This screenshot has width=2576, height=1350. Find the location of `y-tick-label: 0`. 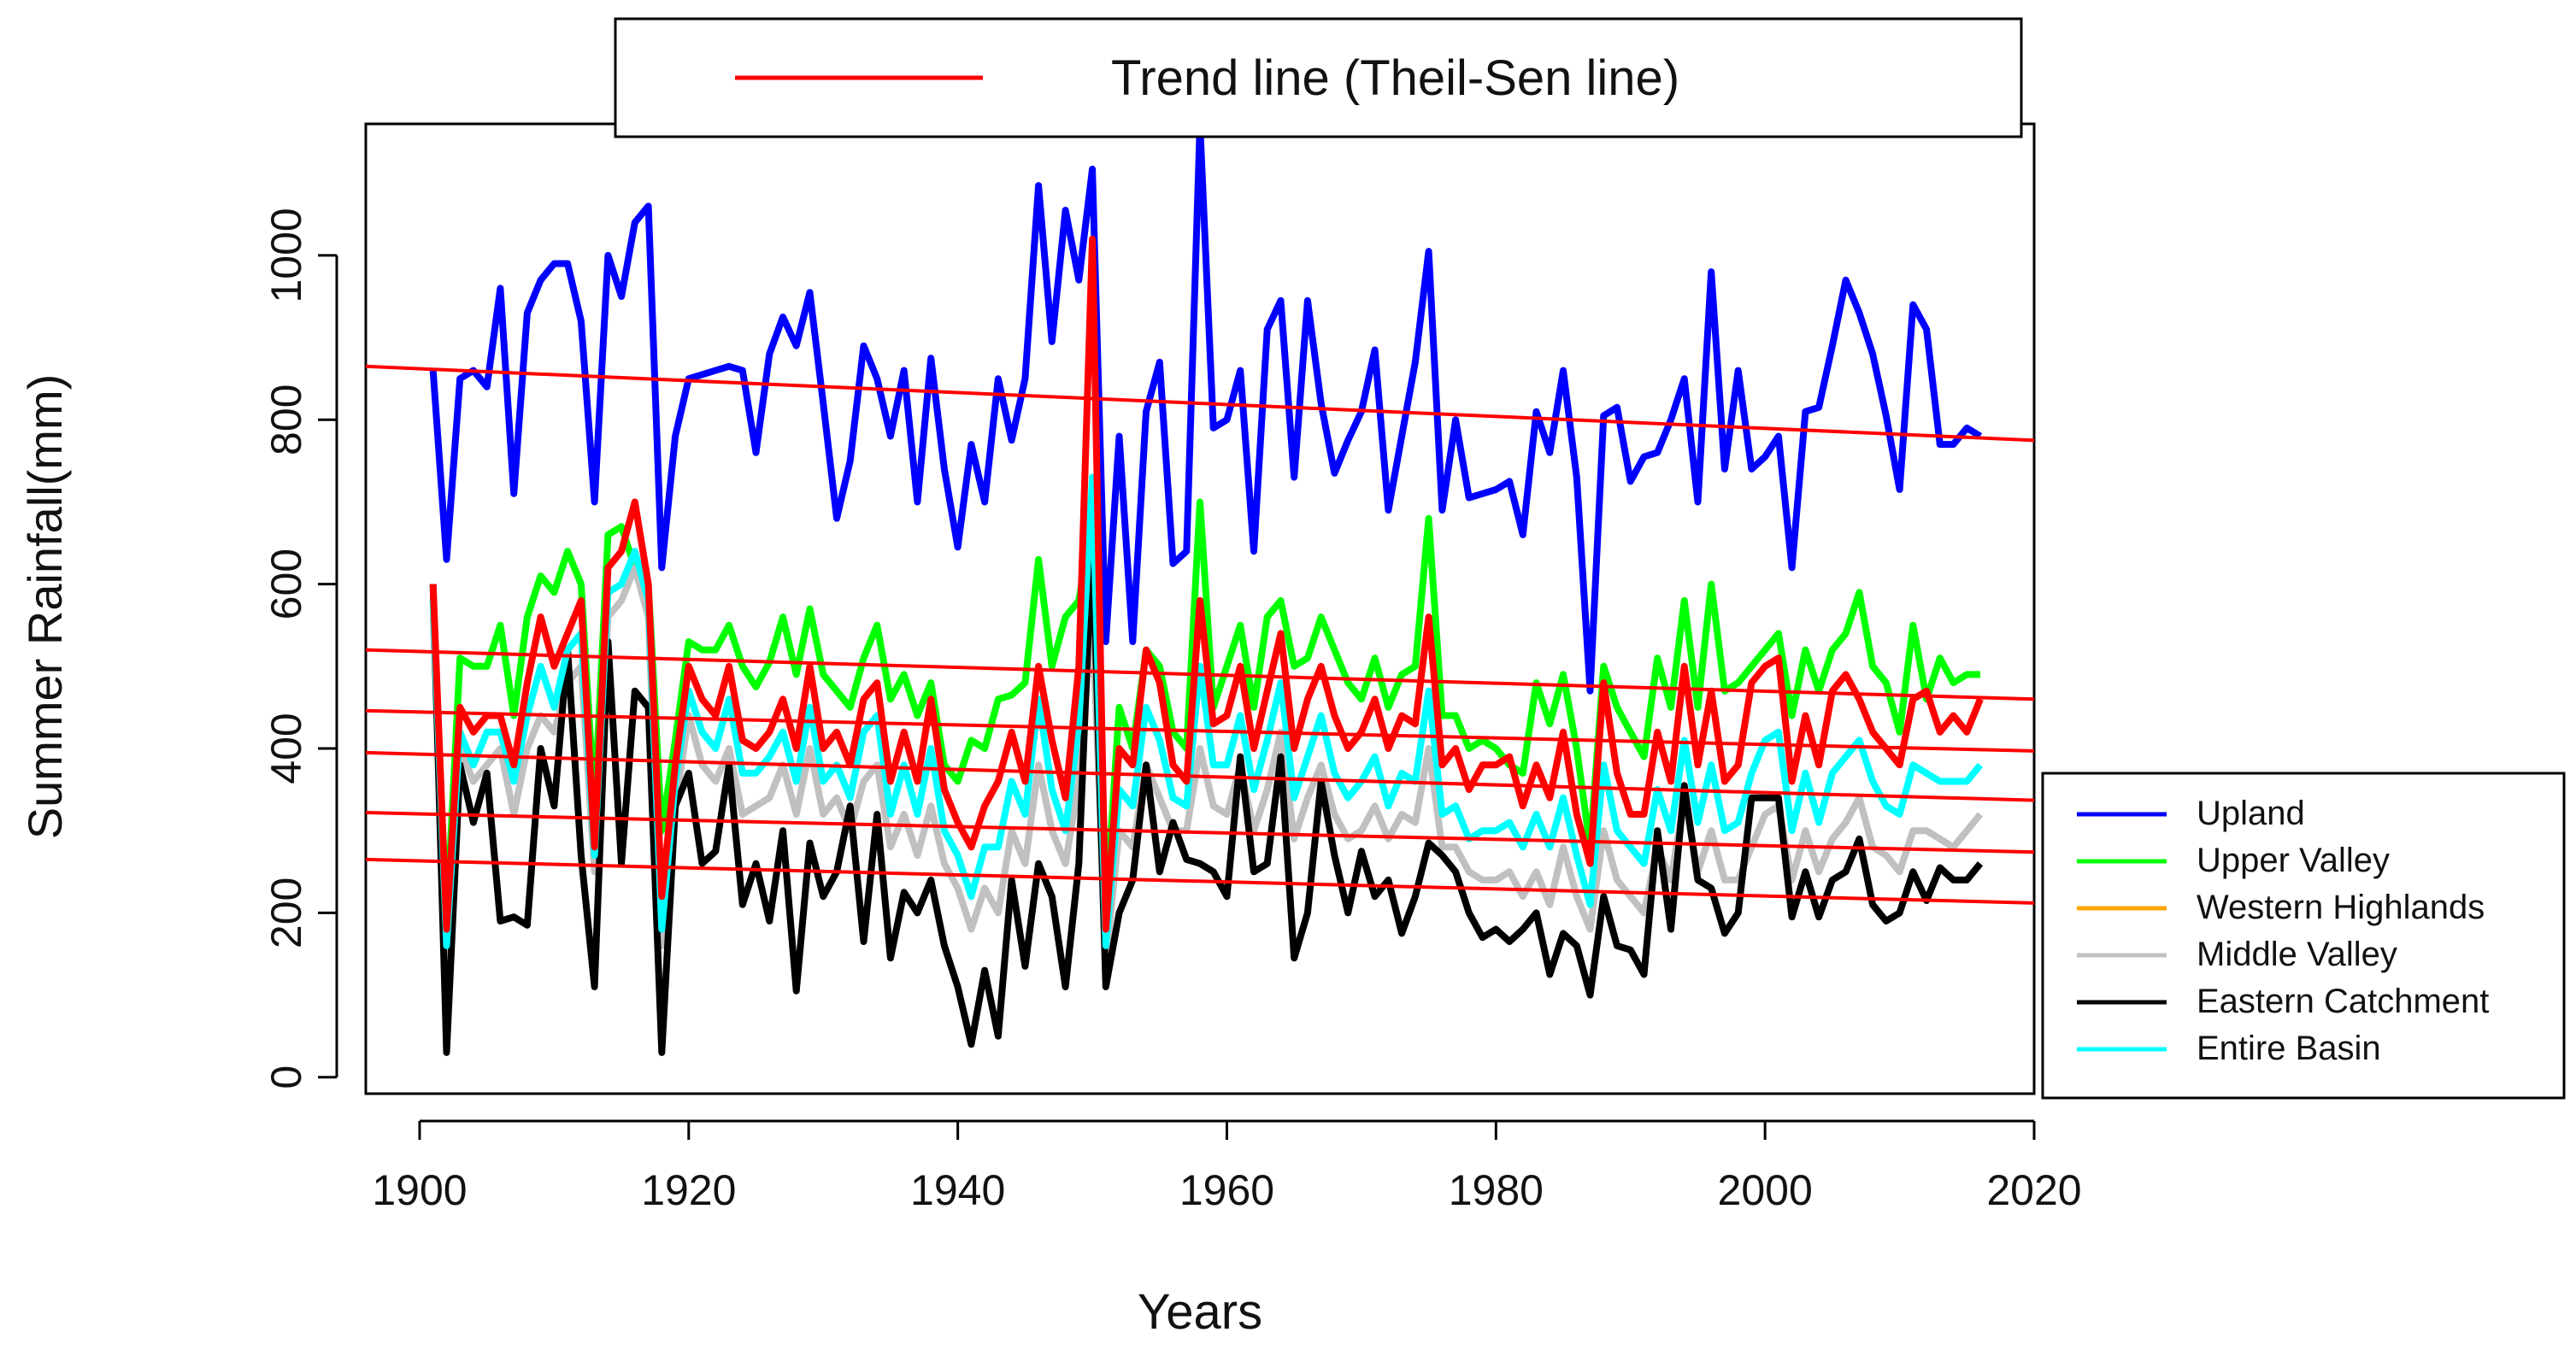

y-tick-label: 0 is located at coordinates (286, 1077).